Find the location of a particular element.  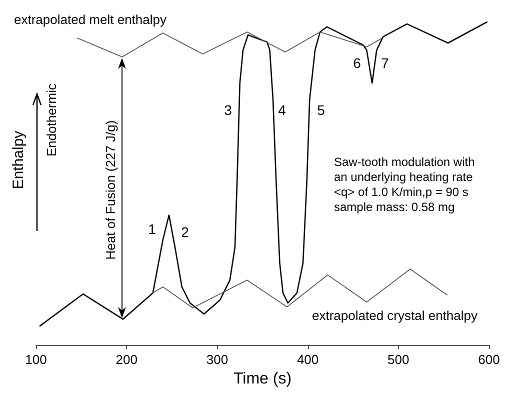

annotation: 2 is located at coordinates (185, 232).